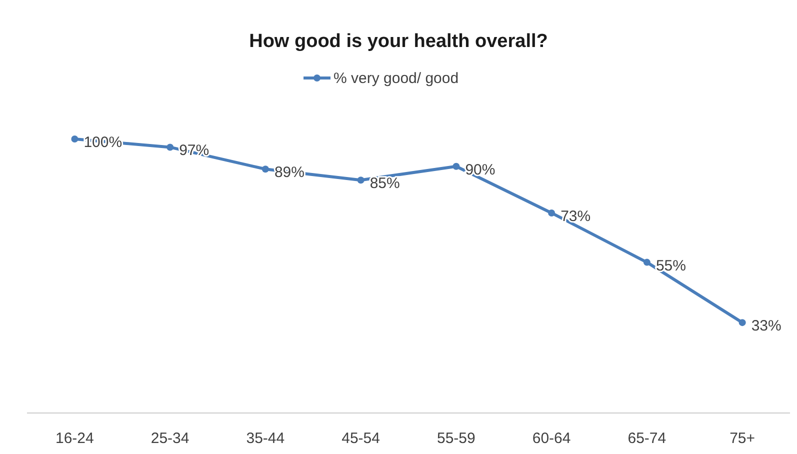 The width and height of the screenshot is (797, 454). I want to click on chart-title: How good is your health overall?, so click(398, 41).